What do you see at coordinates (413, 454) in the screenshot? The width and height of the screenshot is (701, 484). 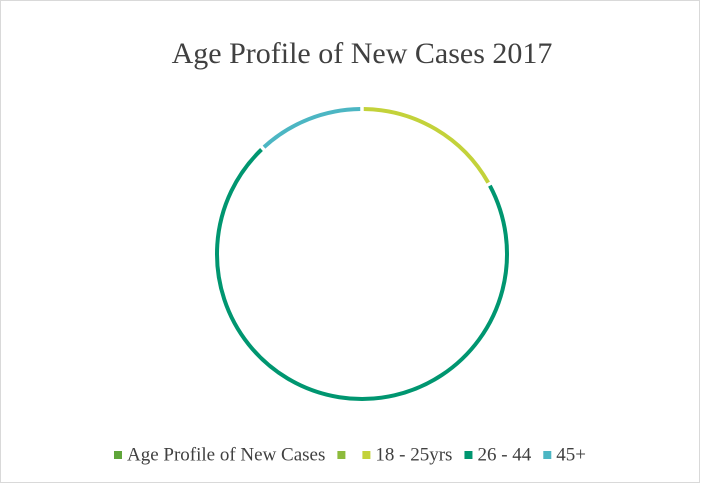 I see `legend-label: 18 - 25yrs` at bounding box center [413, 454].